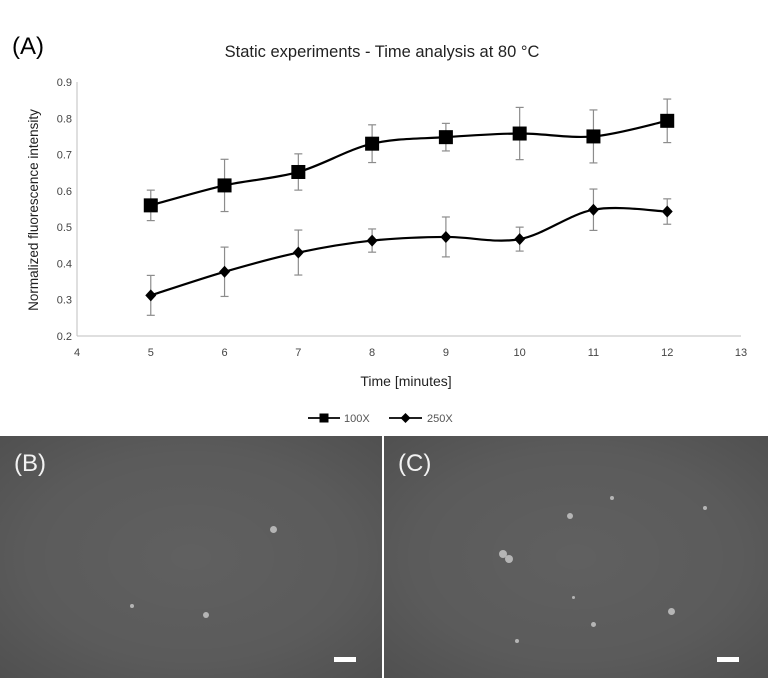 This screenshot has height=678, width=768. I want to click on y-axis-label: Normalized fluorescence intensity, so click(33, 210).